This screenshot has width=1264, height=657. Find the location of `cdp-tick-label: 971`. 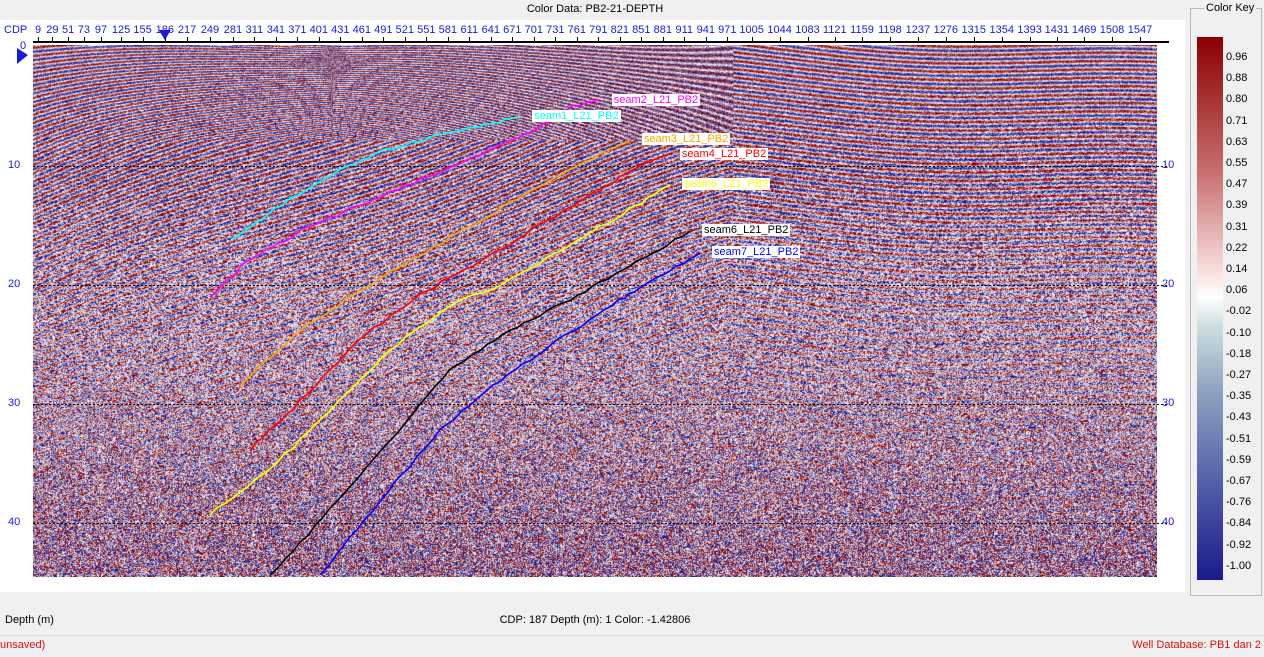

cdp-tick-label: 971 is located at coordinates (727, 30).